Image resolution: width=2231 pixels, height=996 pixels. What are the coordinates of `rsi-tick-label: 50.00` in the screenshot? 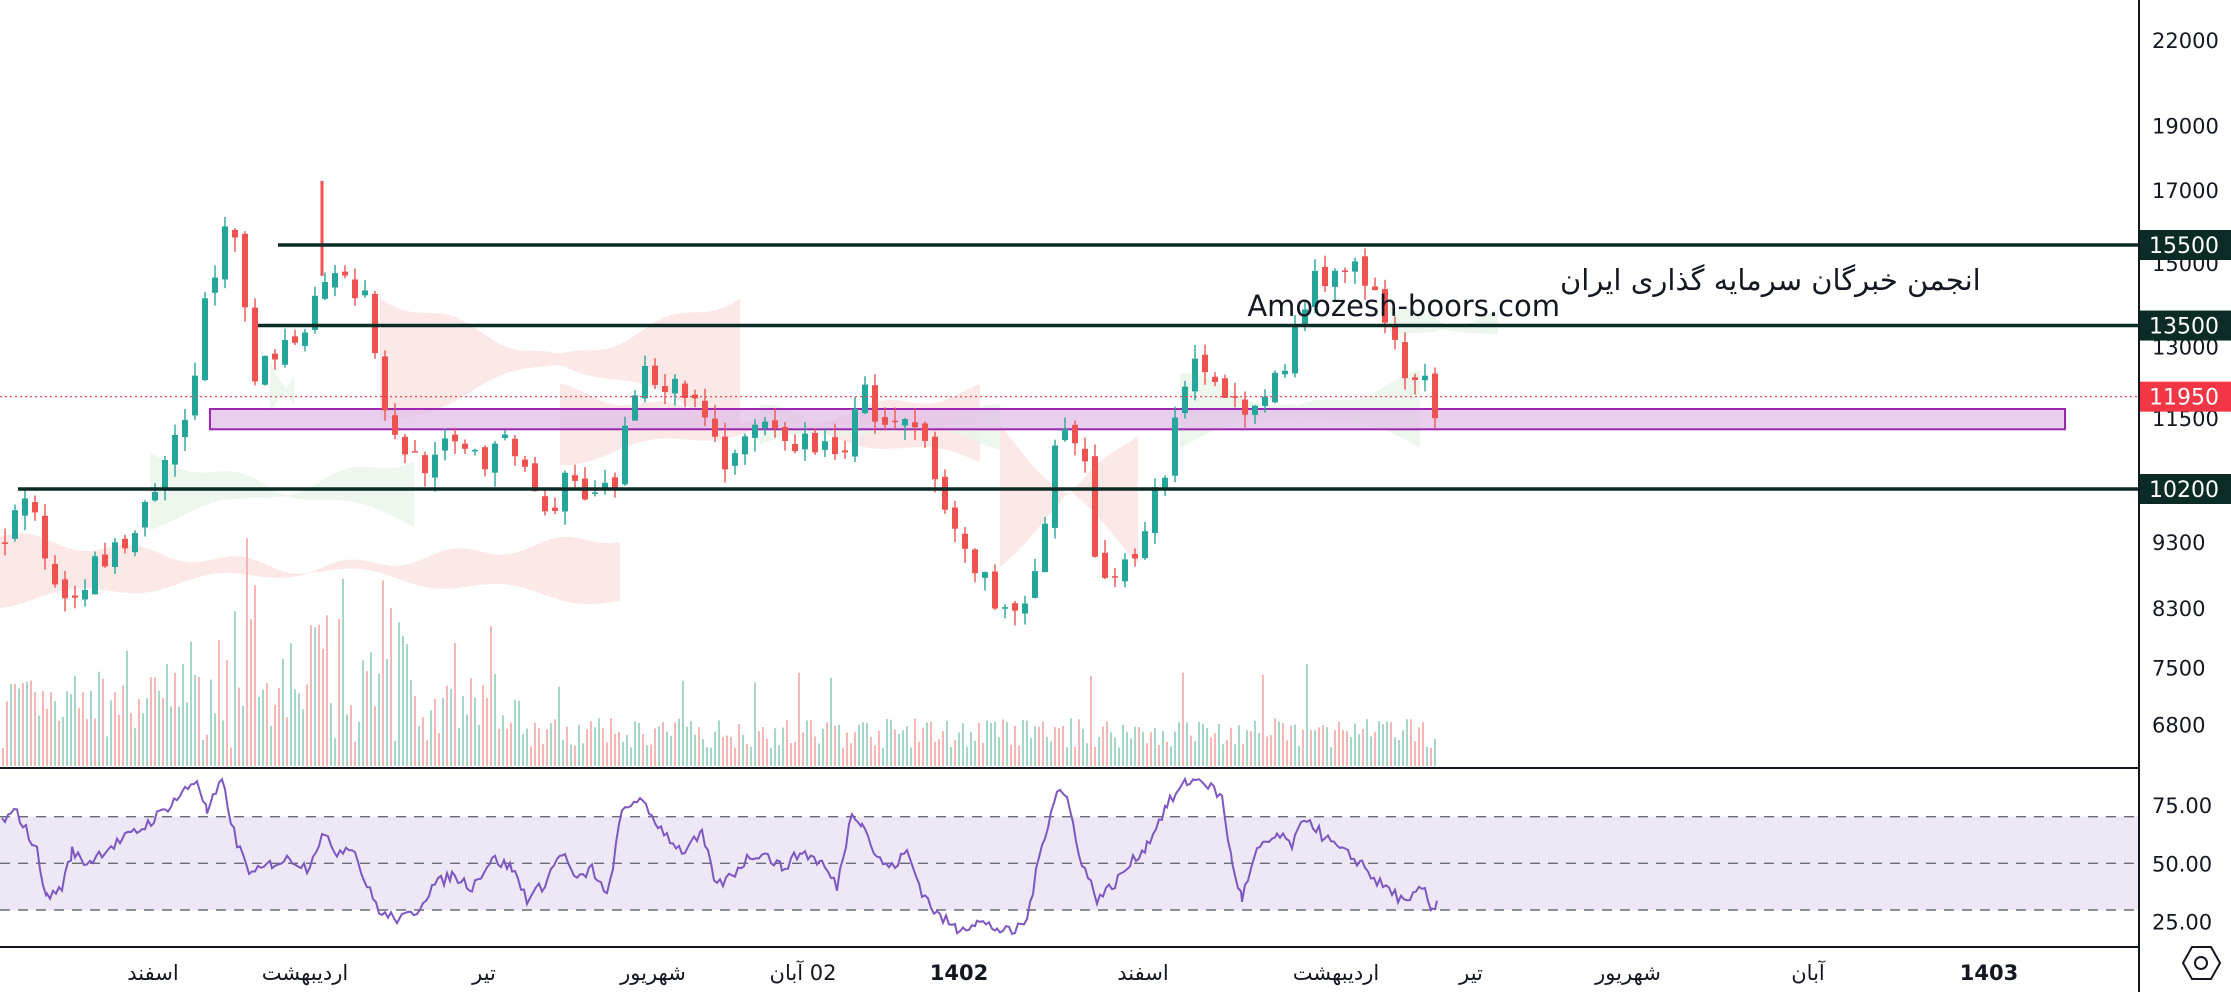 It's located at (2182, 864).